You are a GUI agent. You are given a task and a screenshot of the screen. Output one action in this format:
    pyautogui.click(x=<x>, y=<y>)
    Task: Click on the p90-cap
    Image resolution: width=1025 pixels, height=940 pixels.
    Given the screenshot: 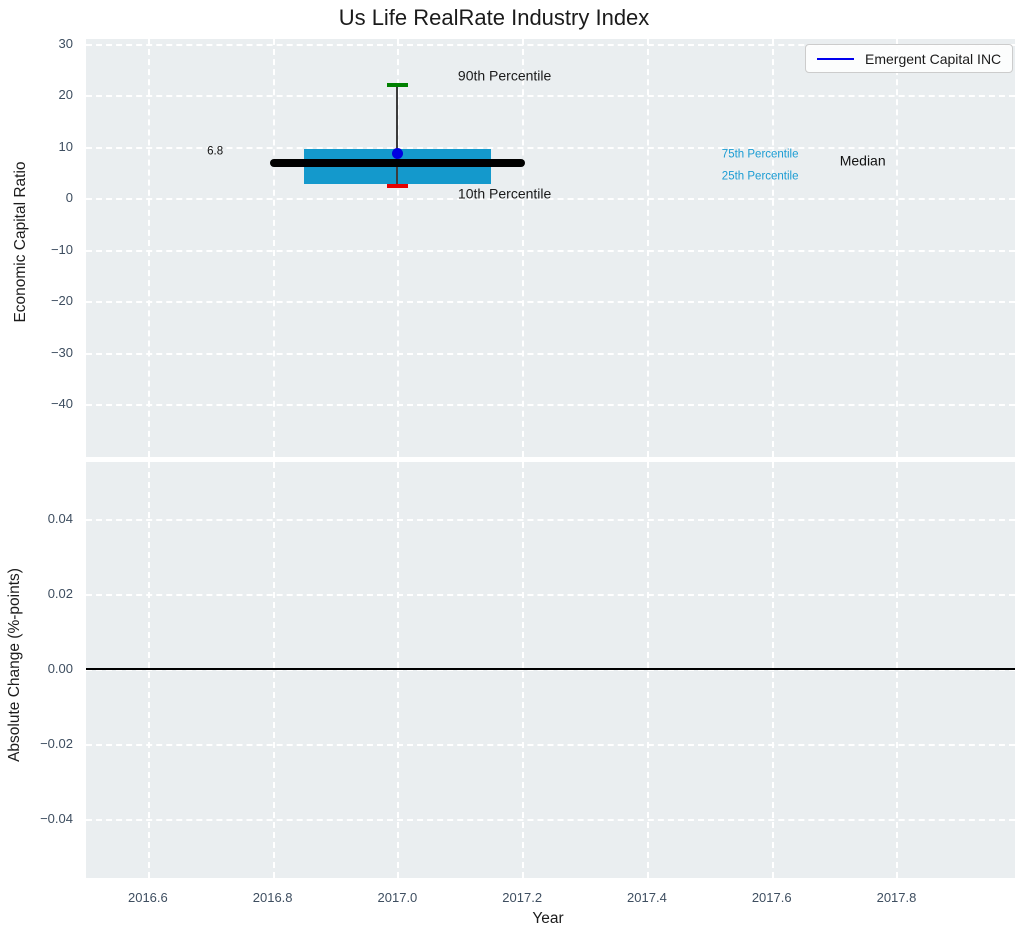 What is the action you would take?
    pyautogui.click(x=397, y=85)
    